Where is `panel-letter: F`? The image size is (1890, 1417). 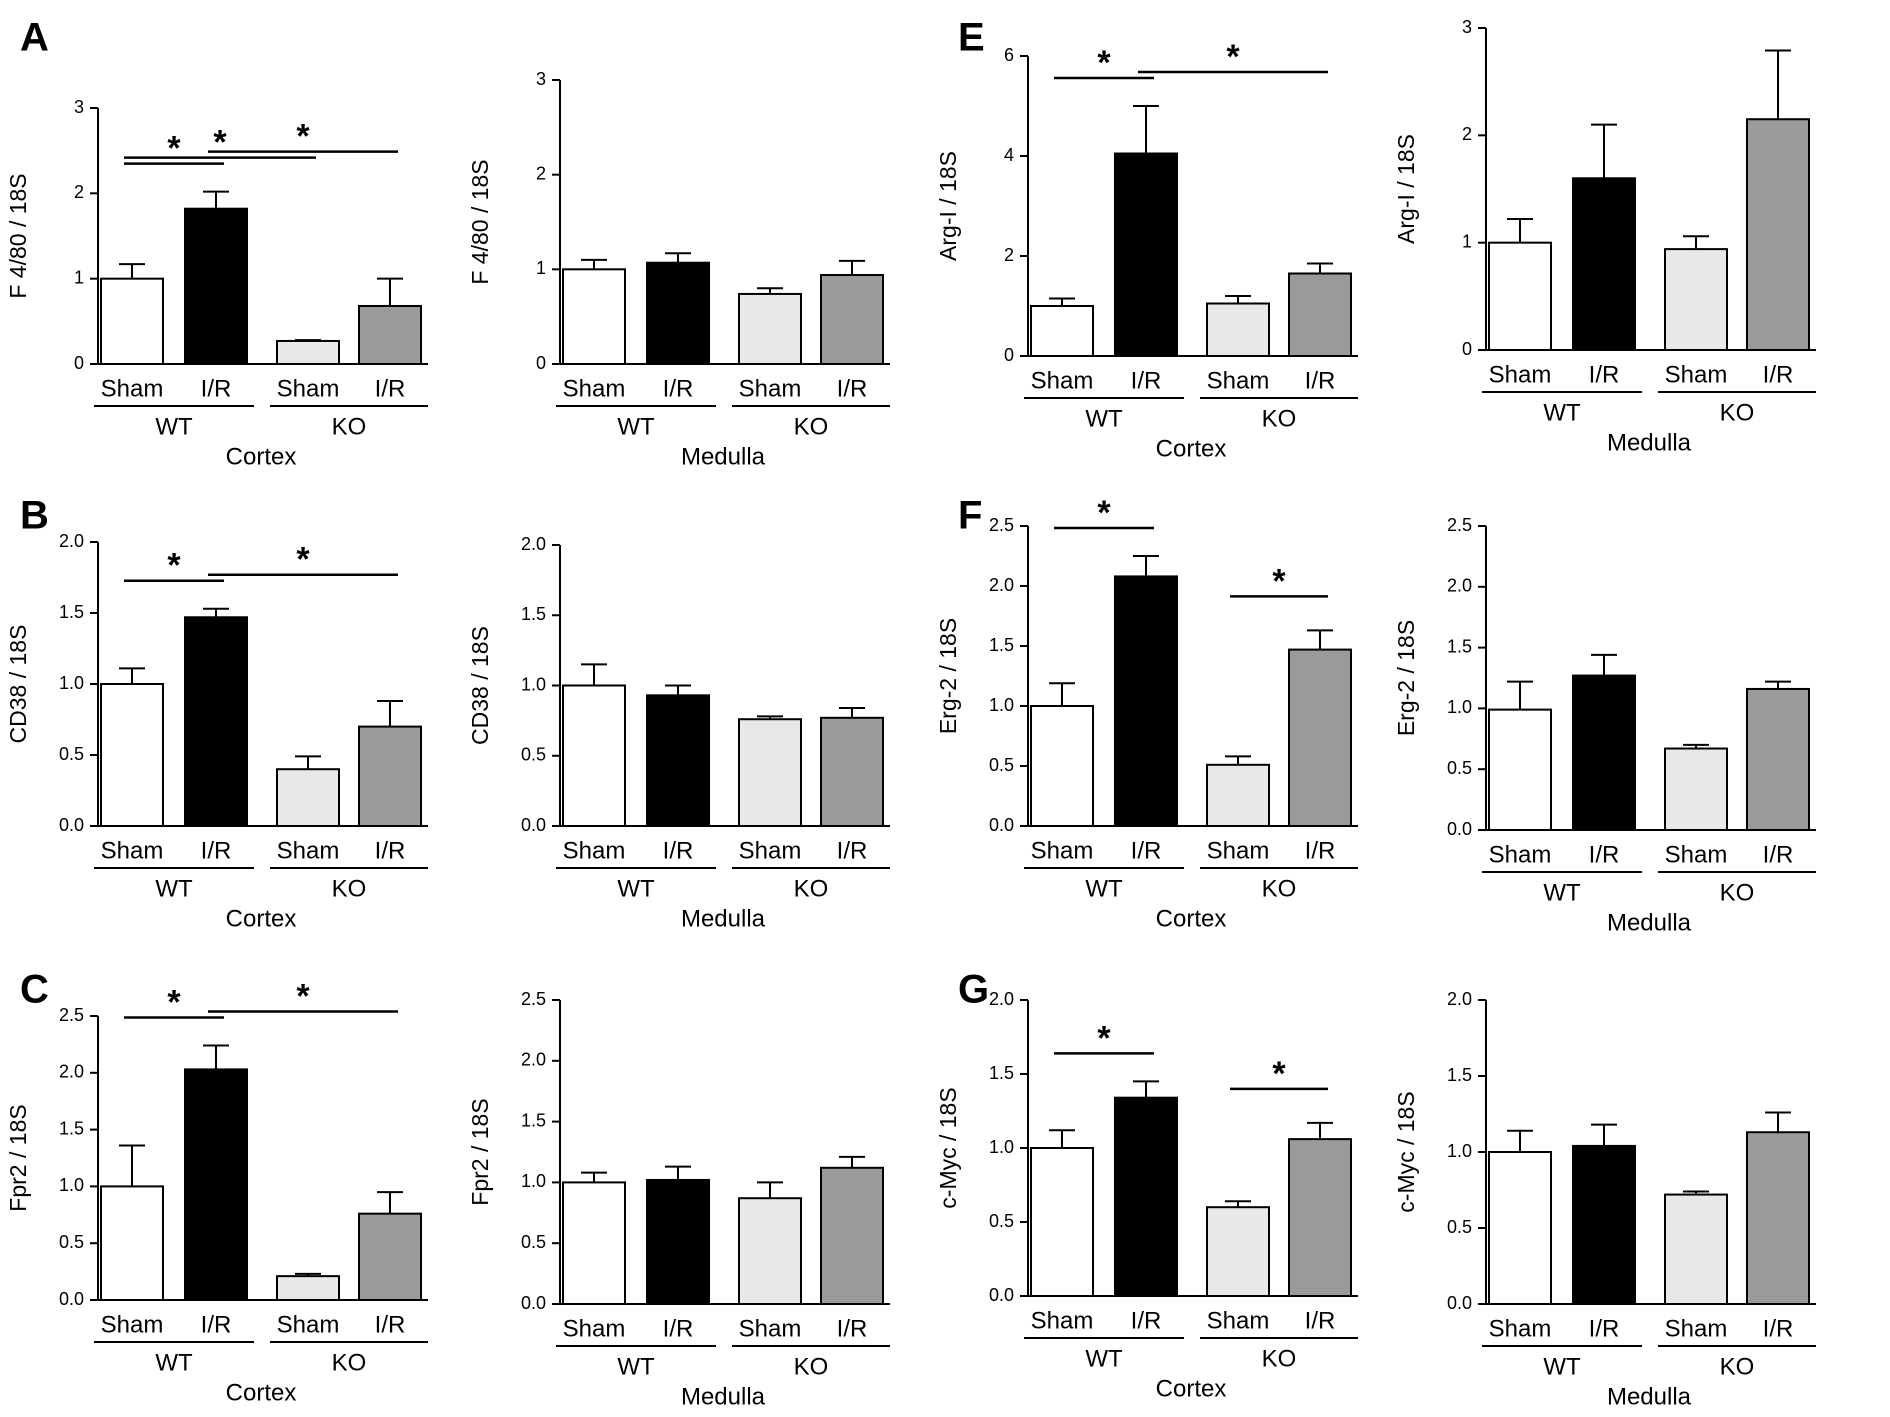 panel-letter: F is located at coordinates (970, 516).